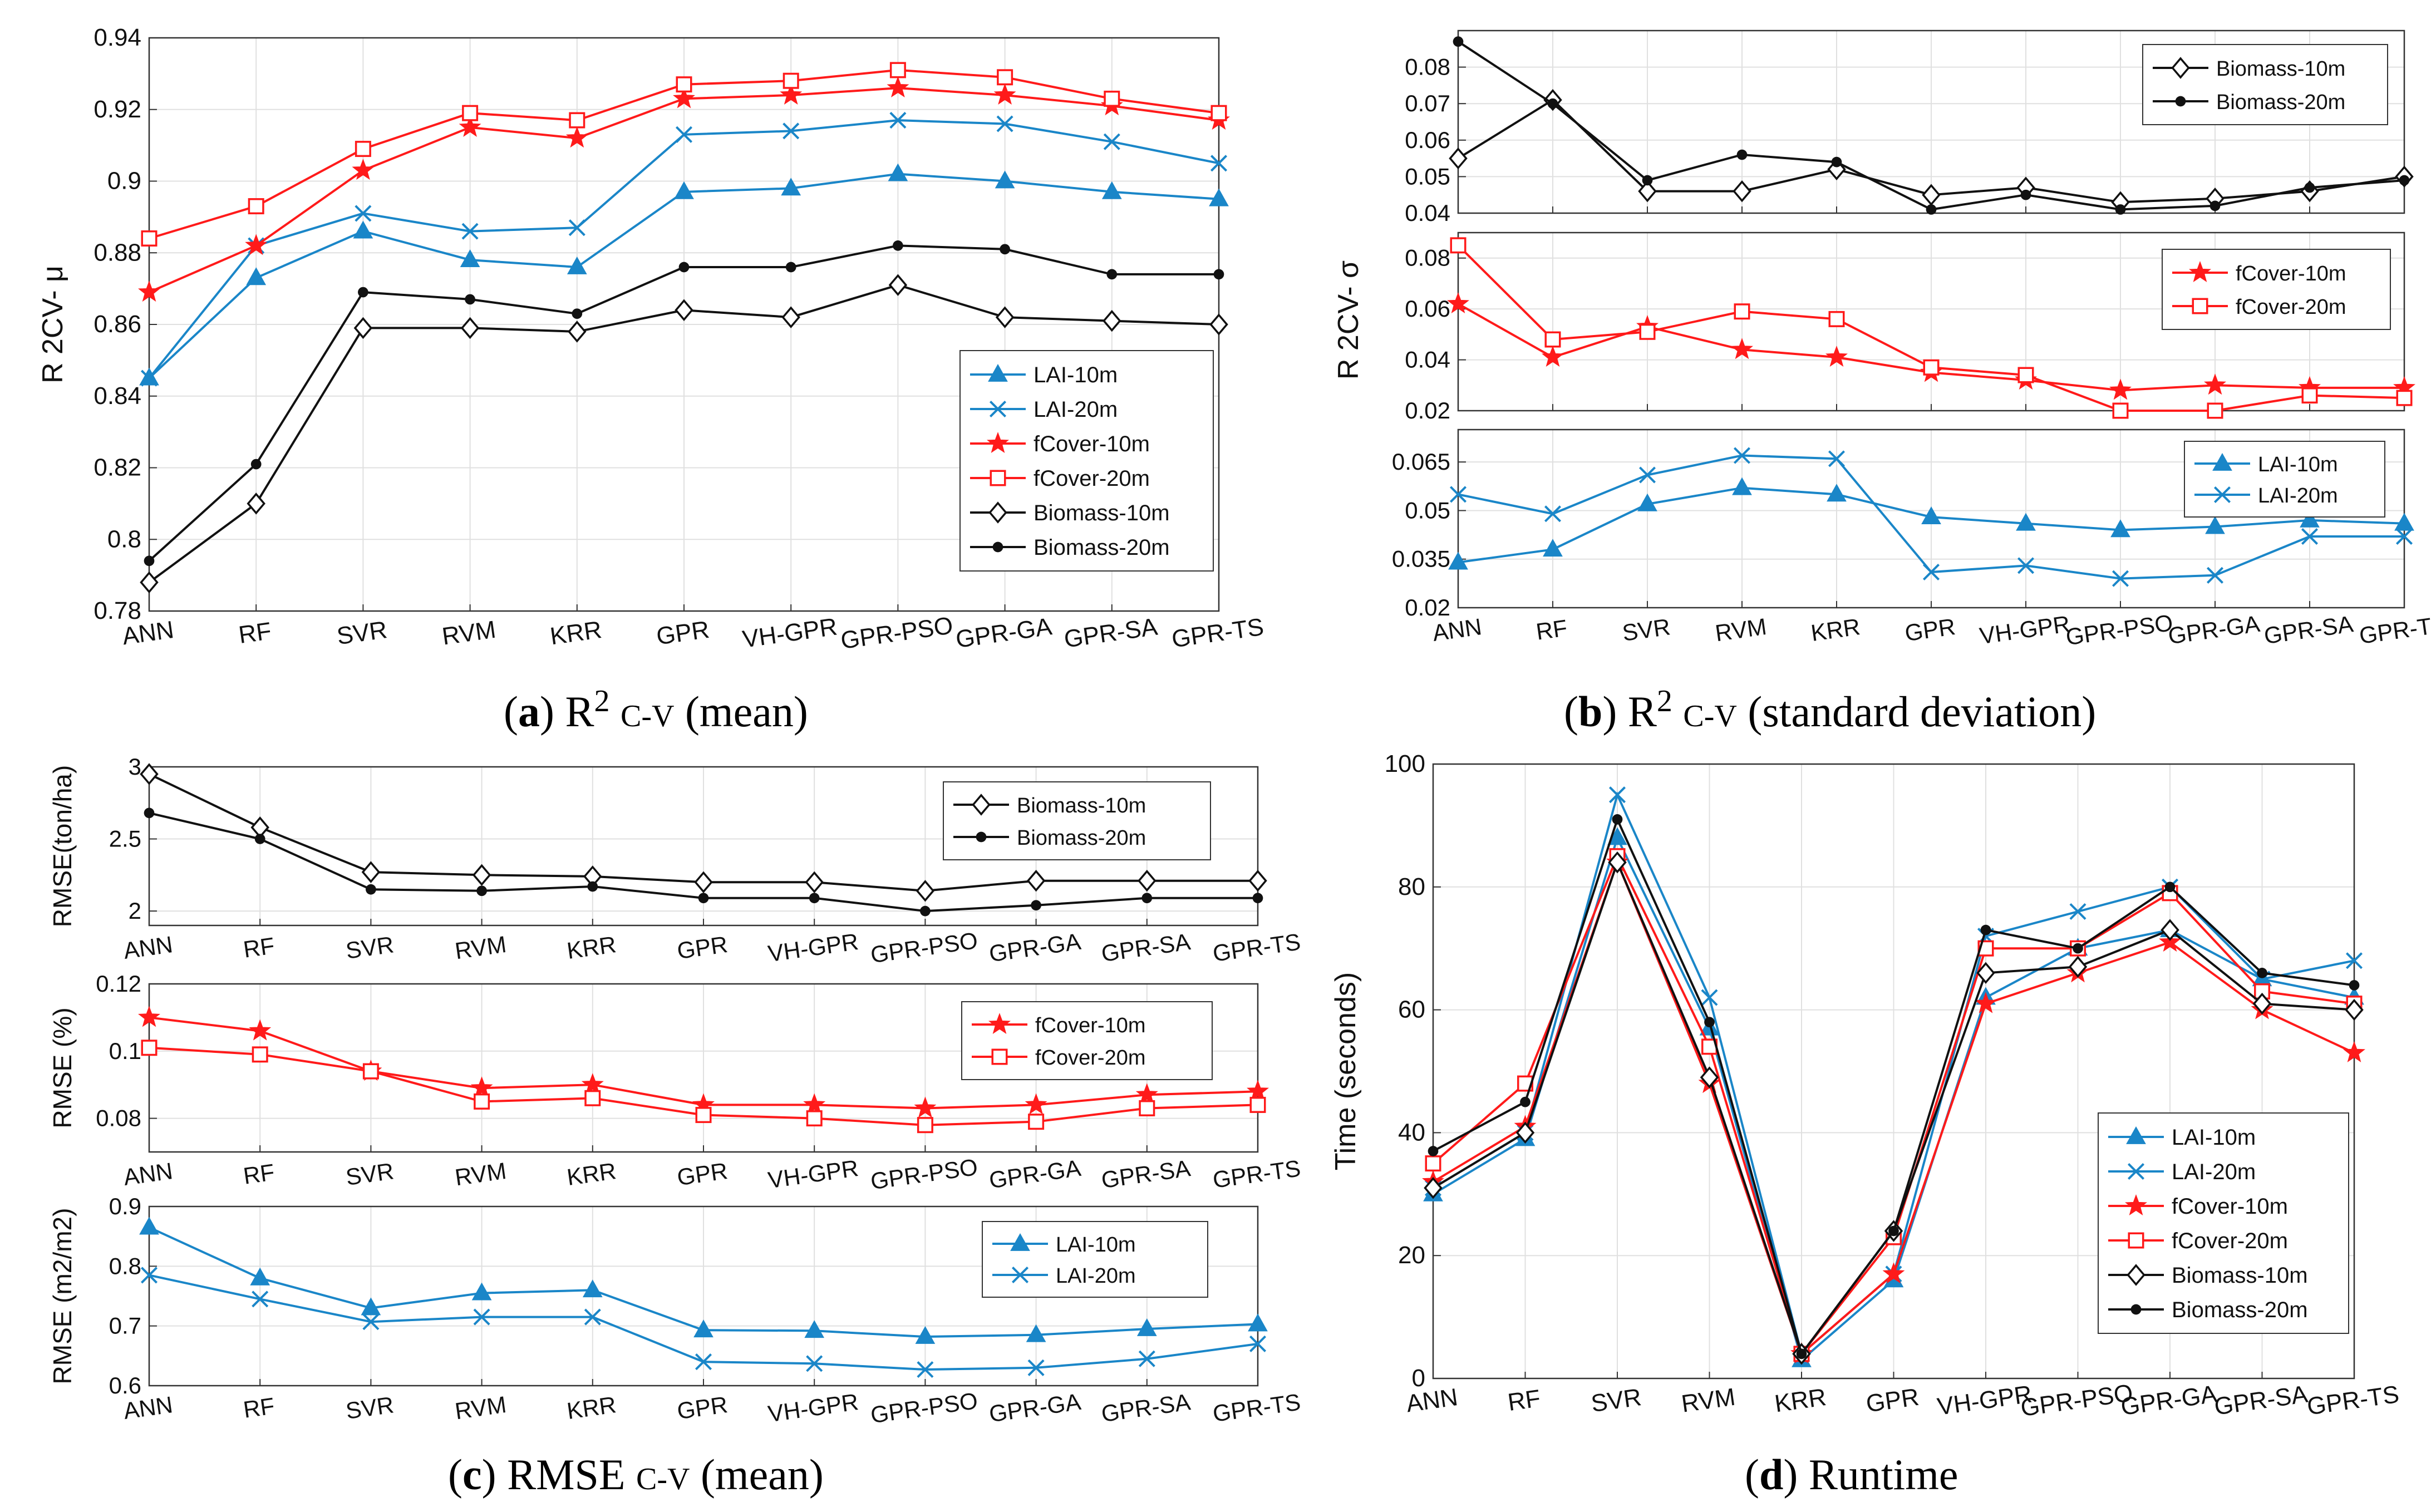 This screenshot has height=1512, width=2431. I want to click on y-tick-label: 60, so click(1412, 1009).